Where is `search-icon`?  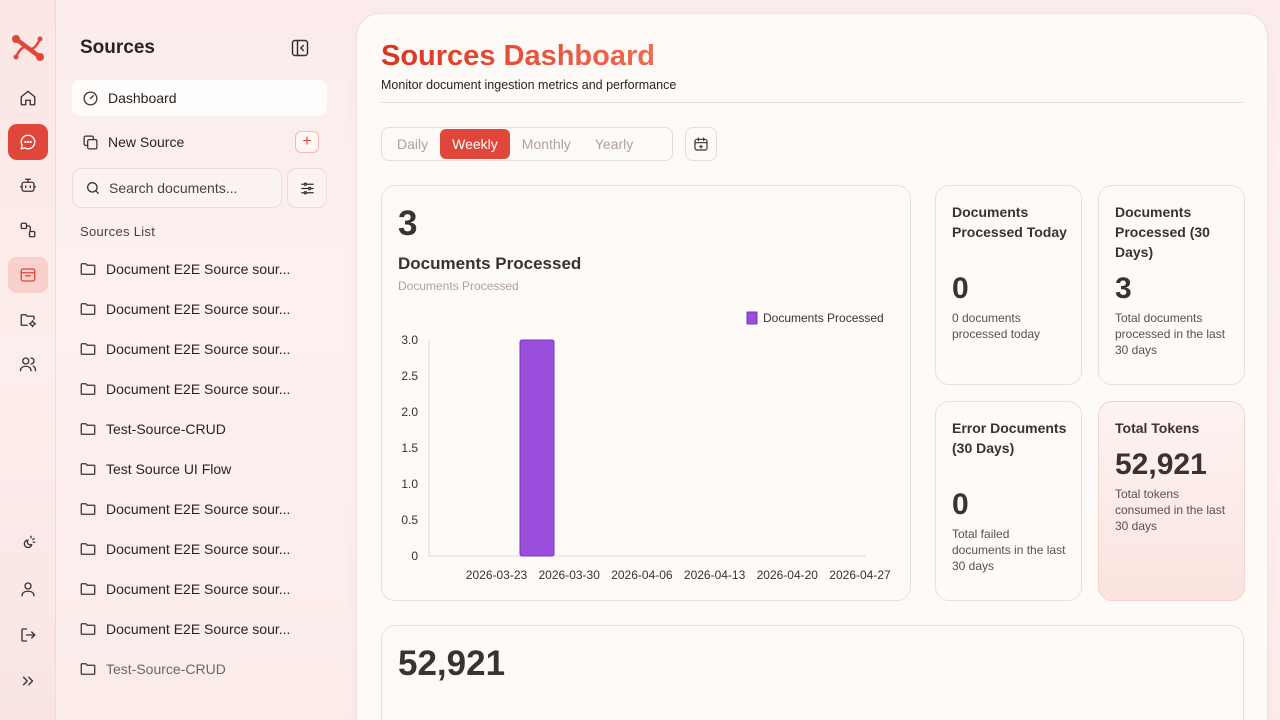
search-icon is located at coordinates (93, 188).